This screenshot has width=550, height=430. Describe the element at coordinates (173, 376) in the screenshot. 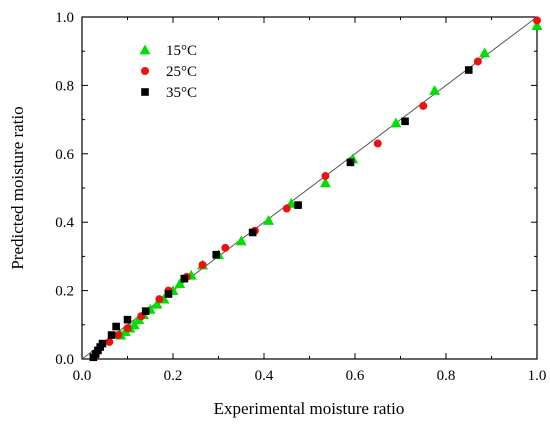

I see `x-tick-label: 0.2` at that location.